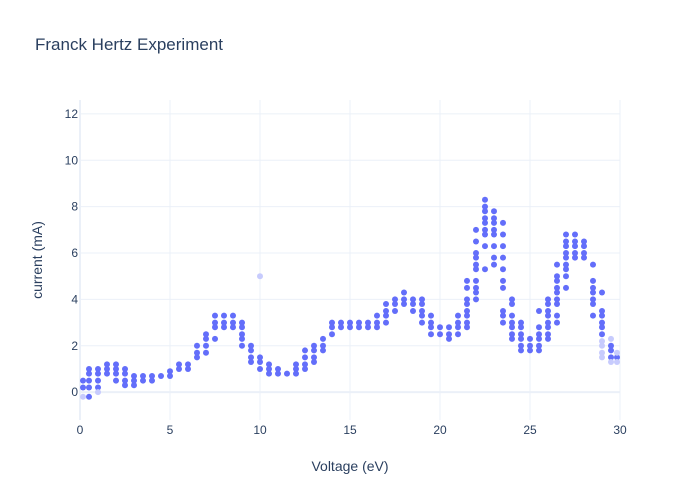 Image resolution: width=700 pixels, height=500 pixels. Describe the element at coordinates (74, 392) in the screenshot. I see `y-tick-label: 0` at that location.